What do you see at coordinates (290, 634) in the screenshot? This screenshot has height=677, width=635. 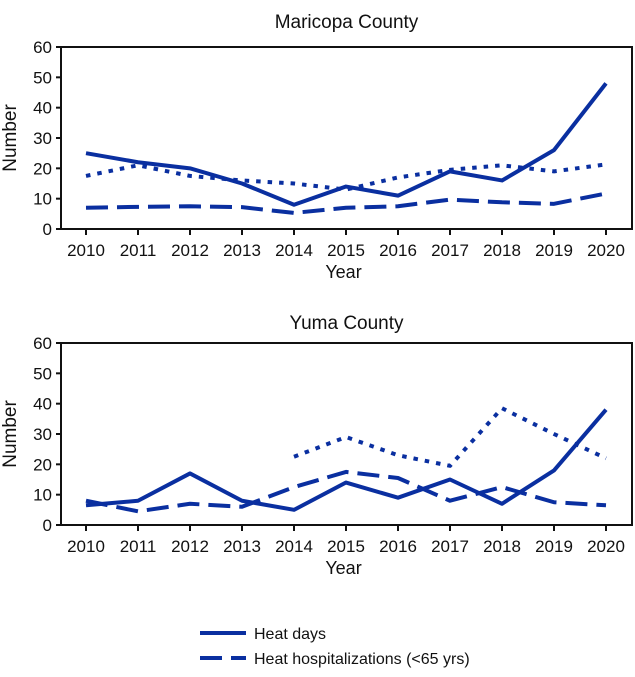 I see `legend-label: Heat days` at bounding box center [290, 634].